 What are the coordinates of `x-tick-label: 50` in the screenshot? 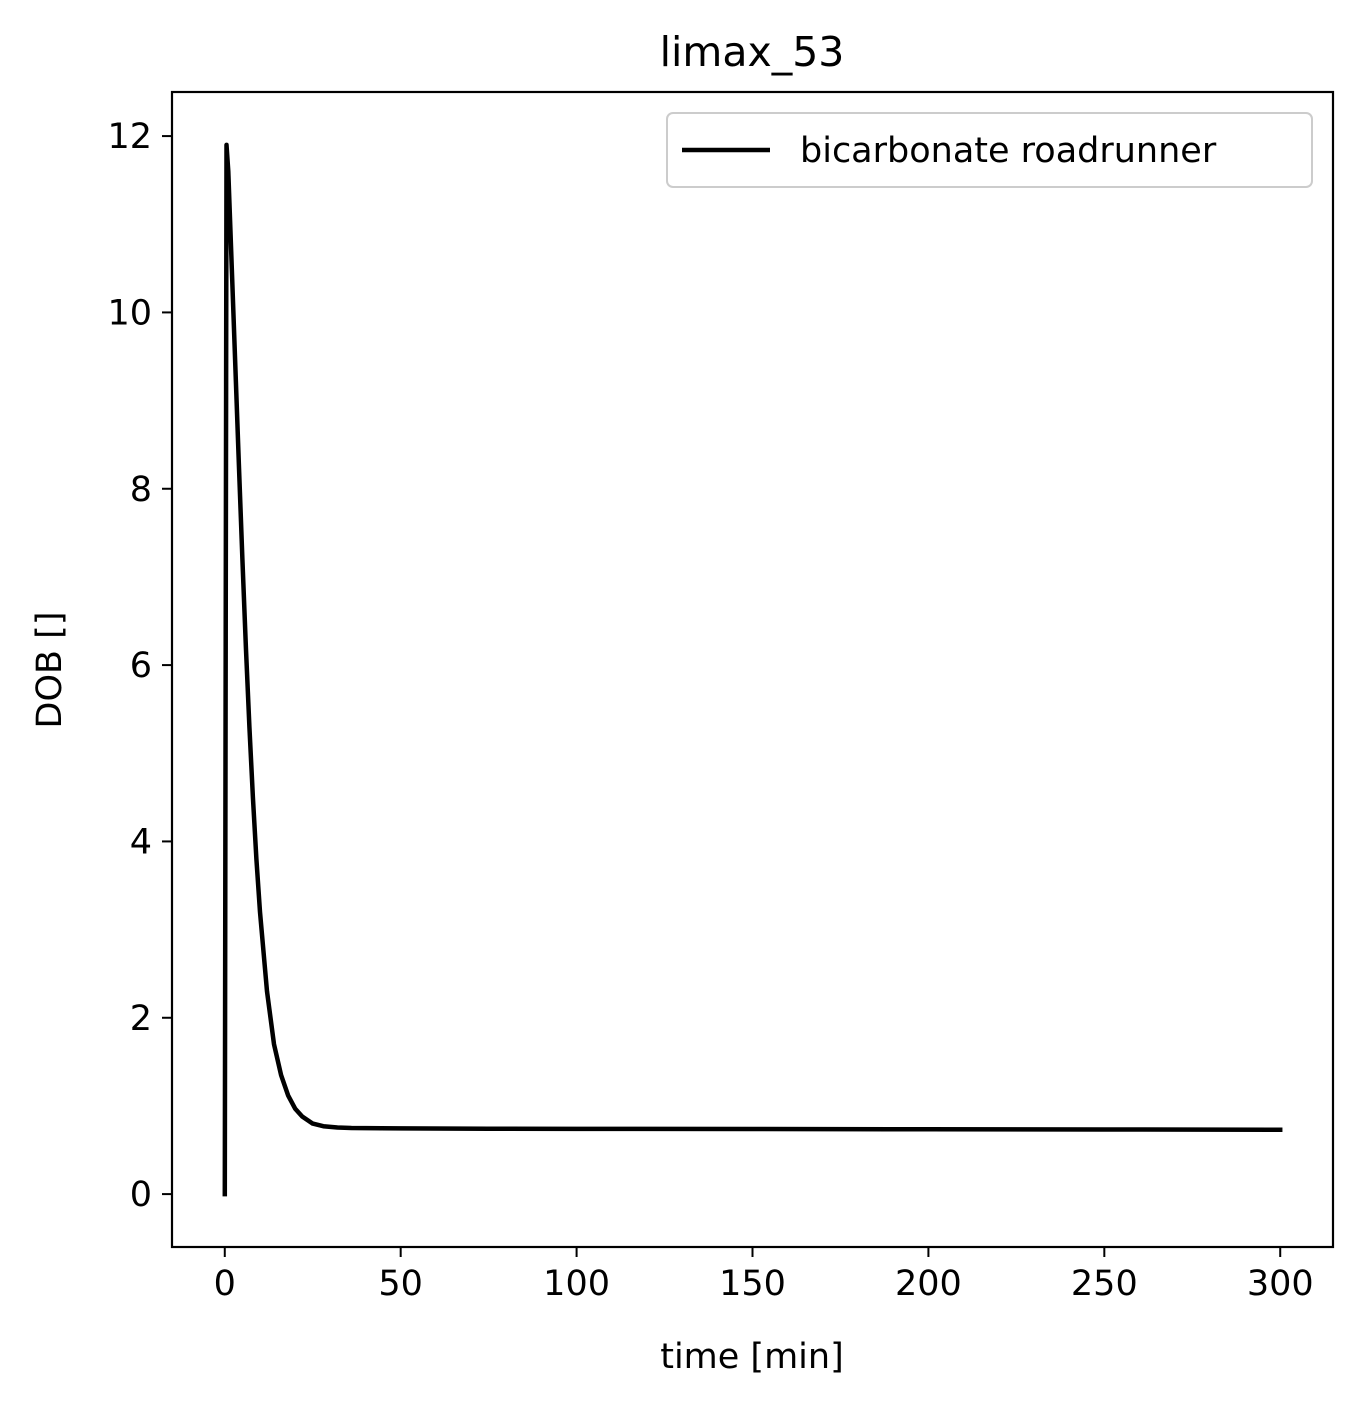 It's located at (400, 1284).